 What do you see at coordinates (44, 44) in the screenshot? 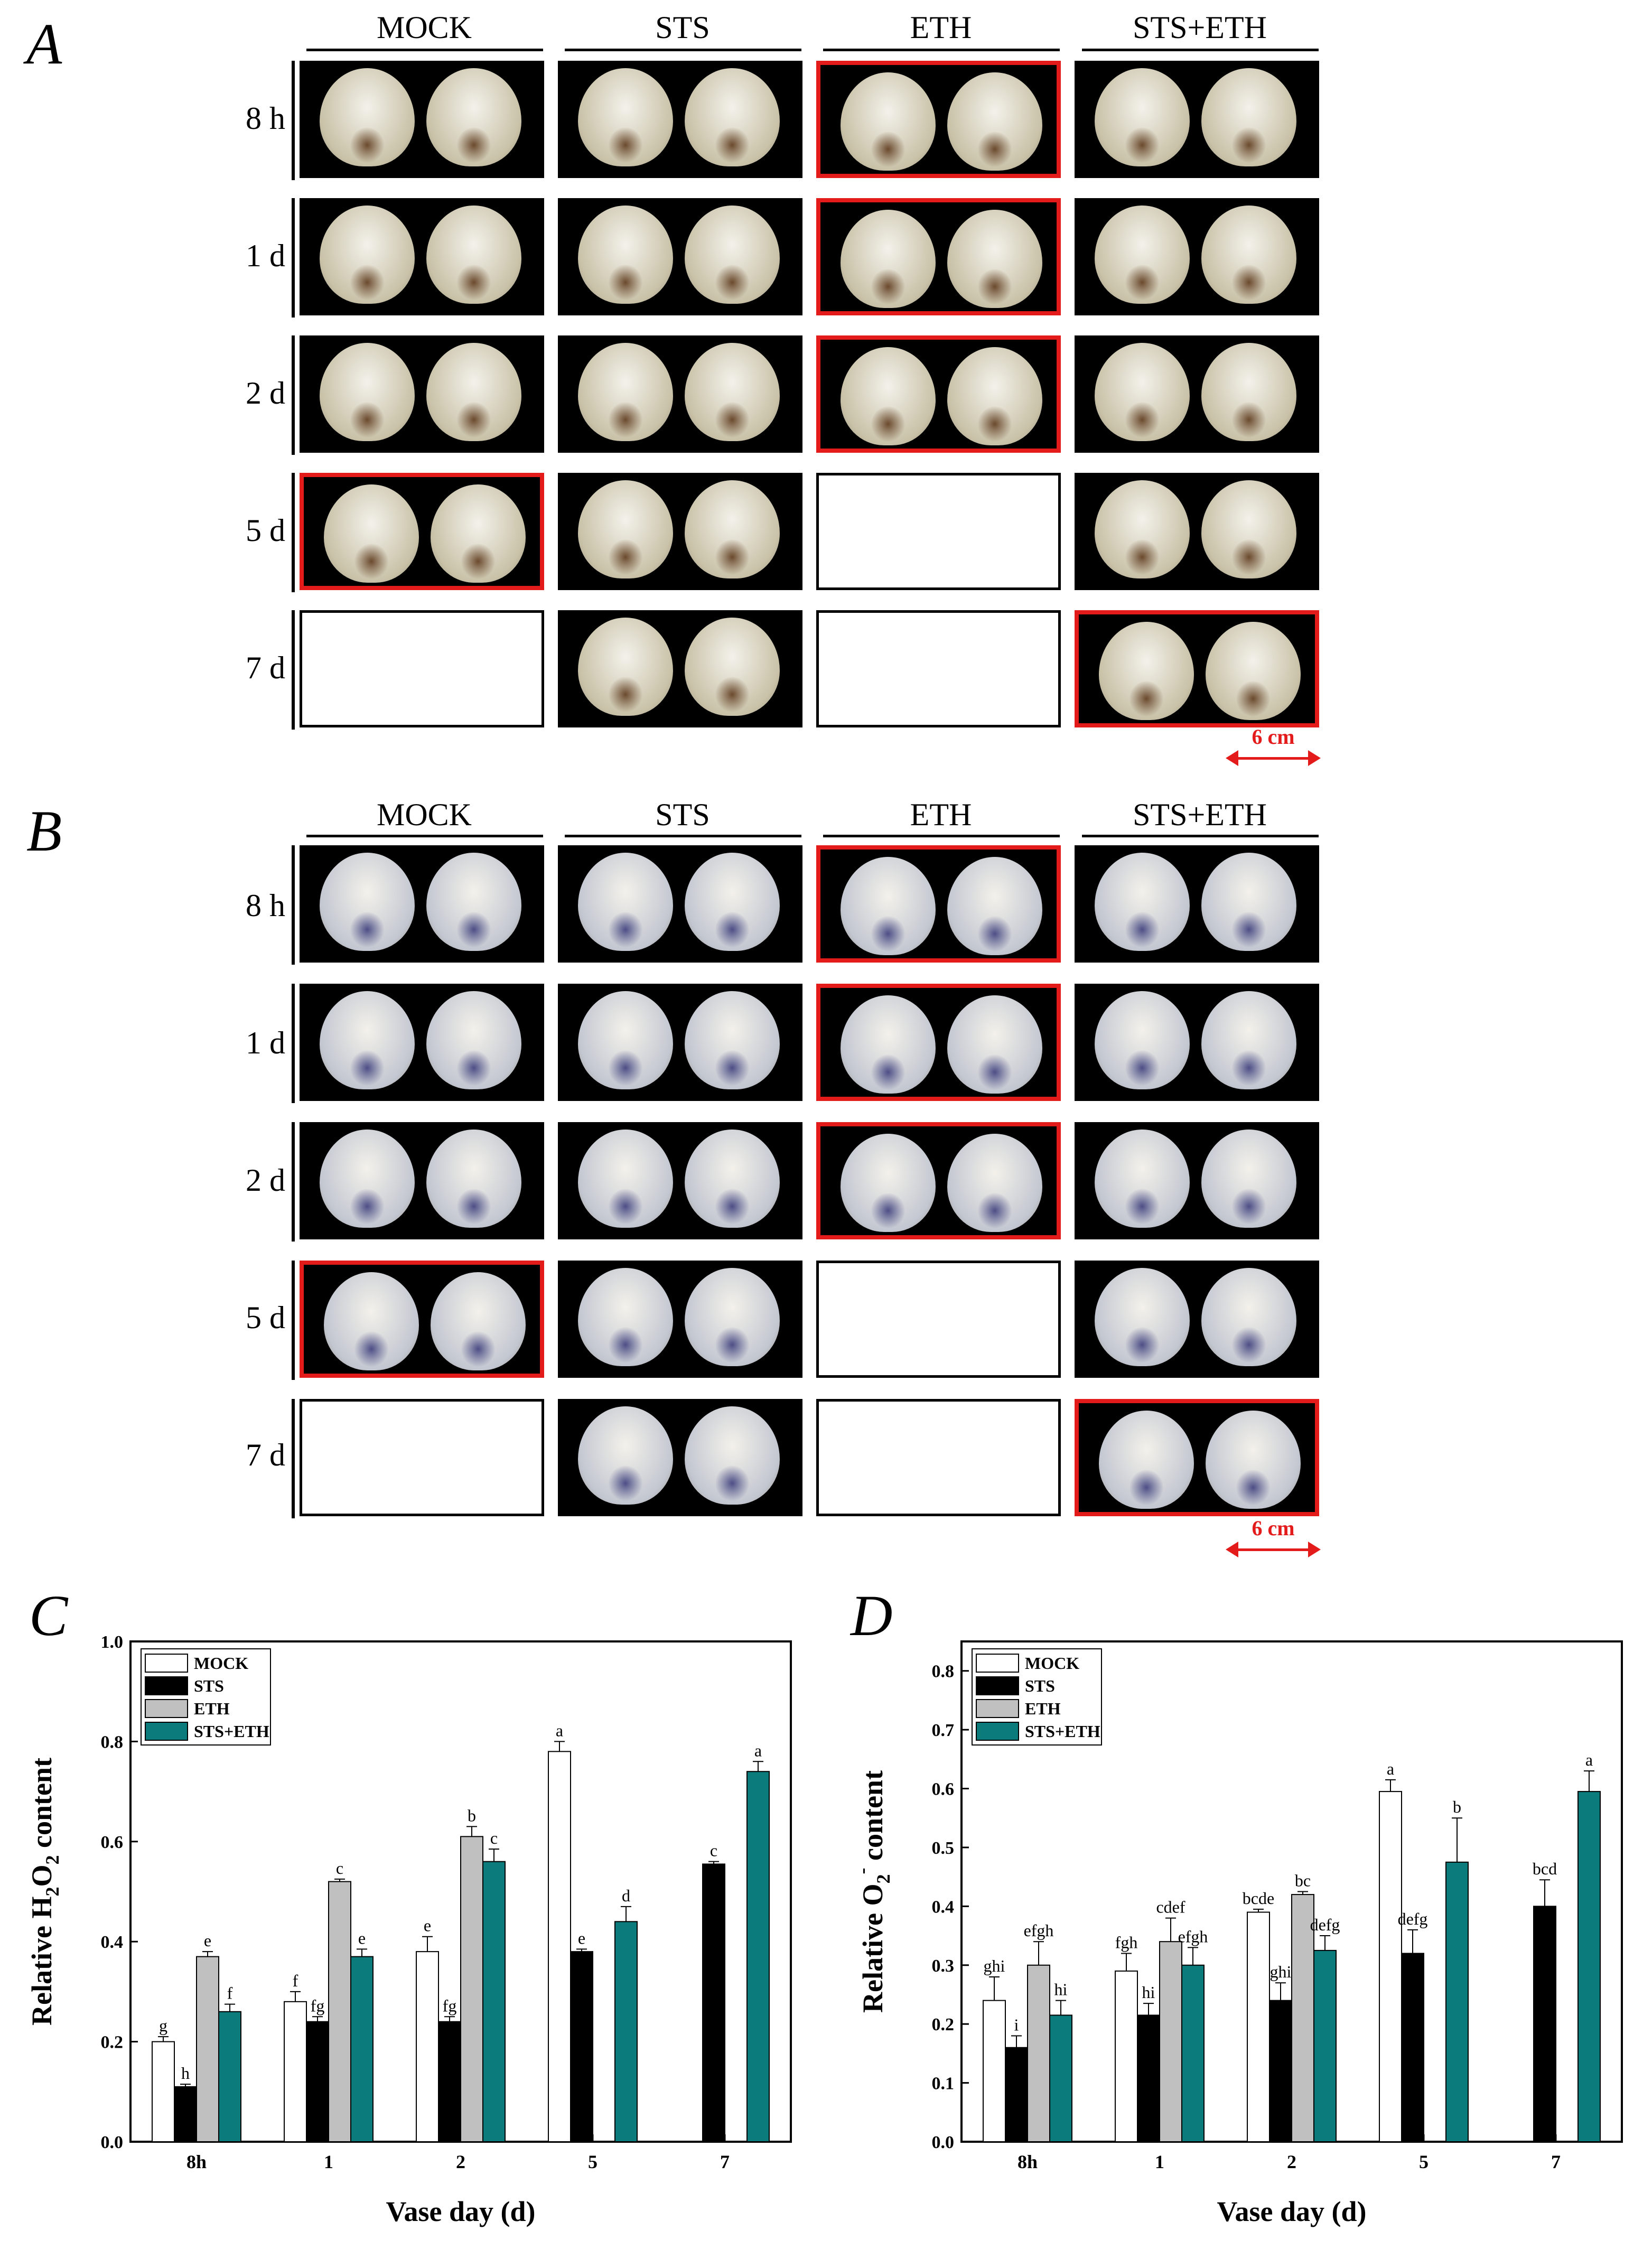
I see `panel-letter-a: A` at bounding box center [44, 44].